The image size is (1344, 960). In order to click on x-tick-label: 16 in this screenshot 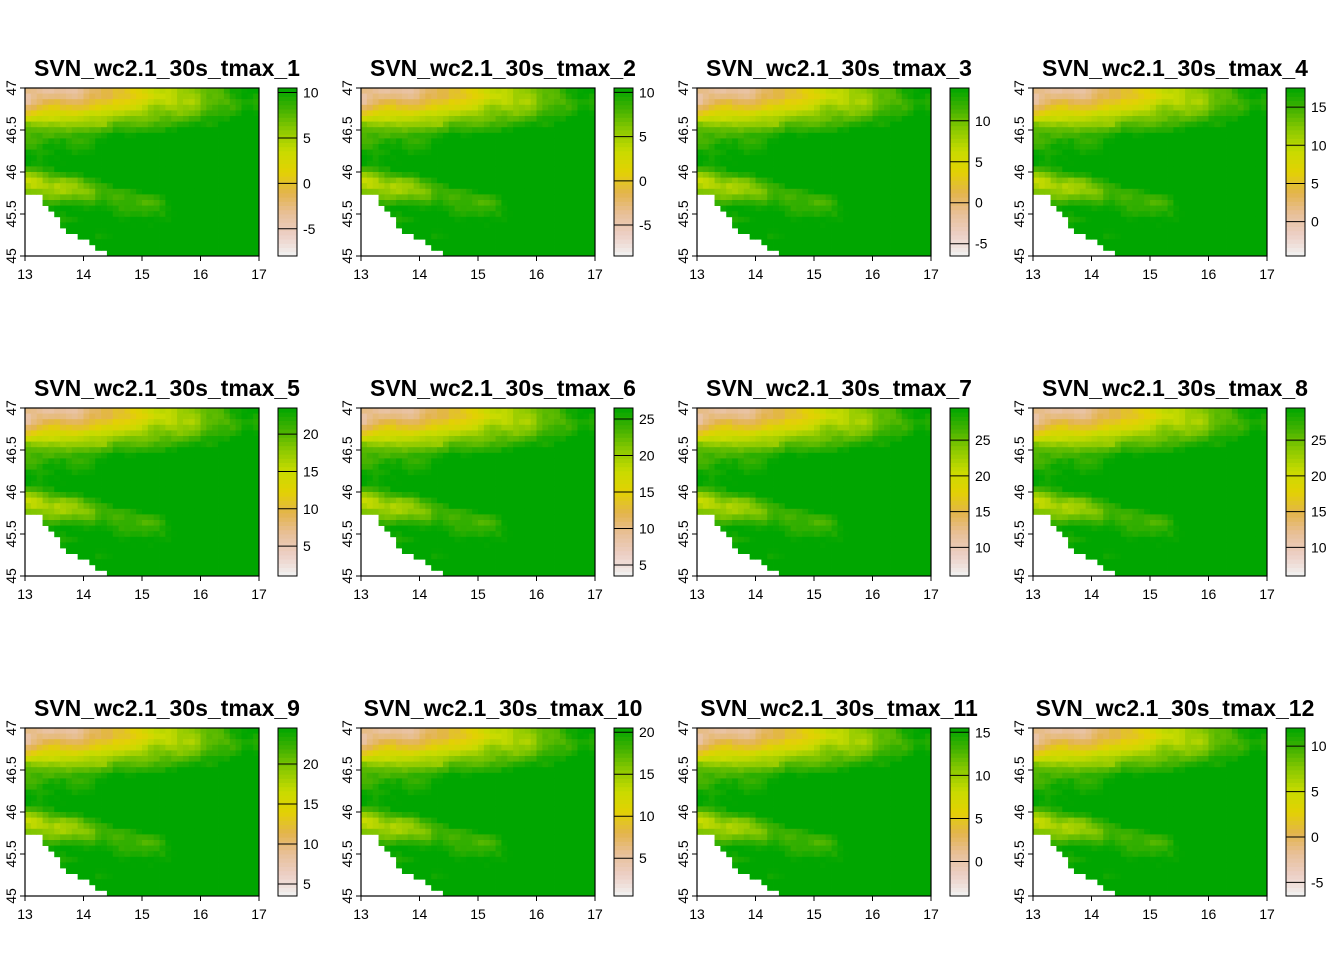, I will do `click(537, 274)`.